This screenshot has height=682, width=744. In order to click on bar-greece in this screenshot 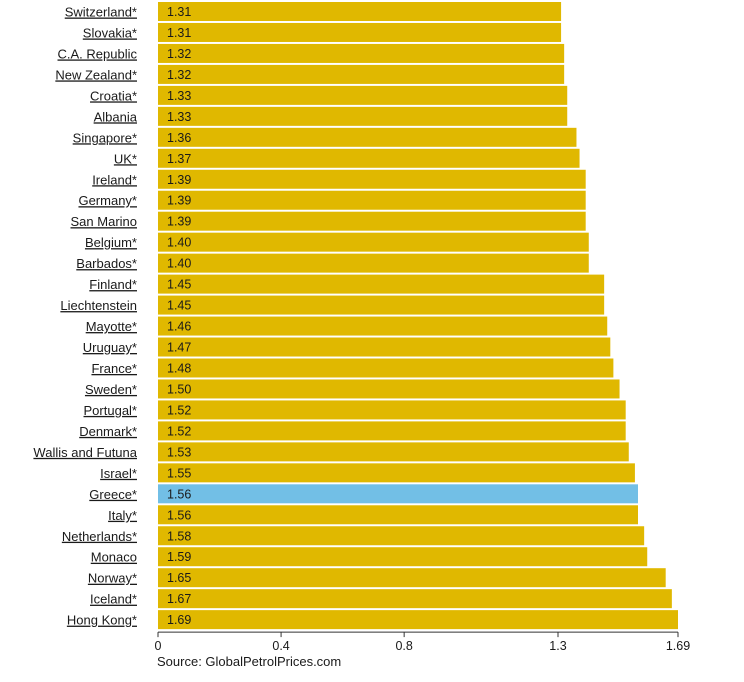, I will do `click(398, 494)`.